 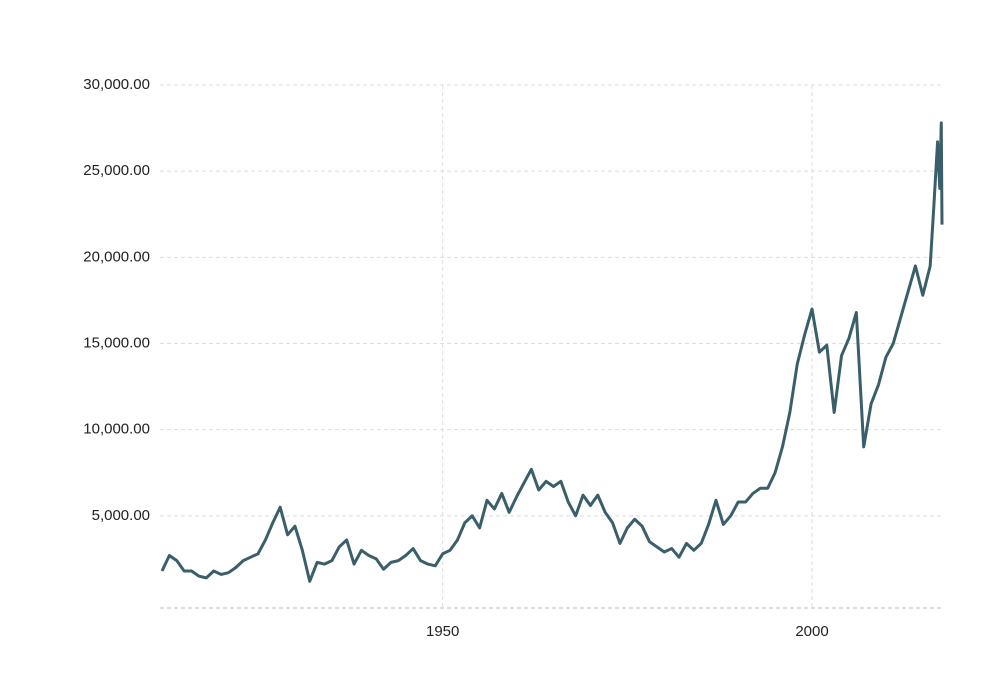 What do you see at coordinates (116, 170) in the screenshot?
I see `y-tick-label: 25,000.00` at bounding box center [116, 170].